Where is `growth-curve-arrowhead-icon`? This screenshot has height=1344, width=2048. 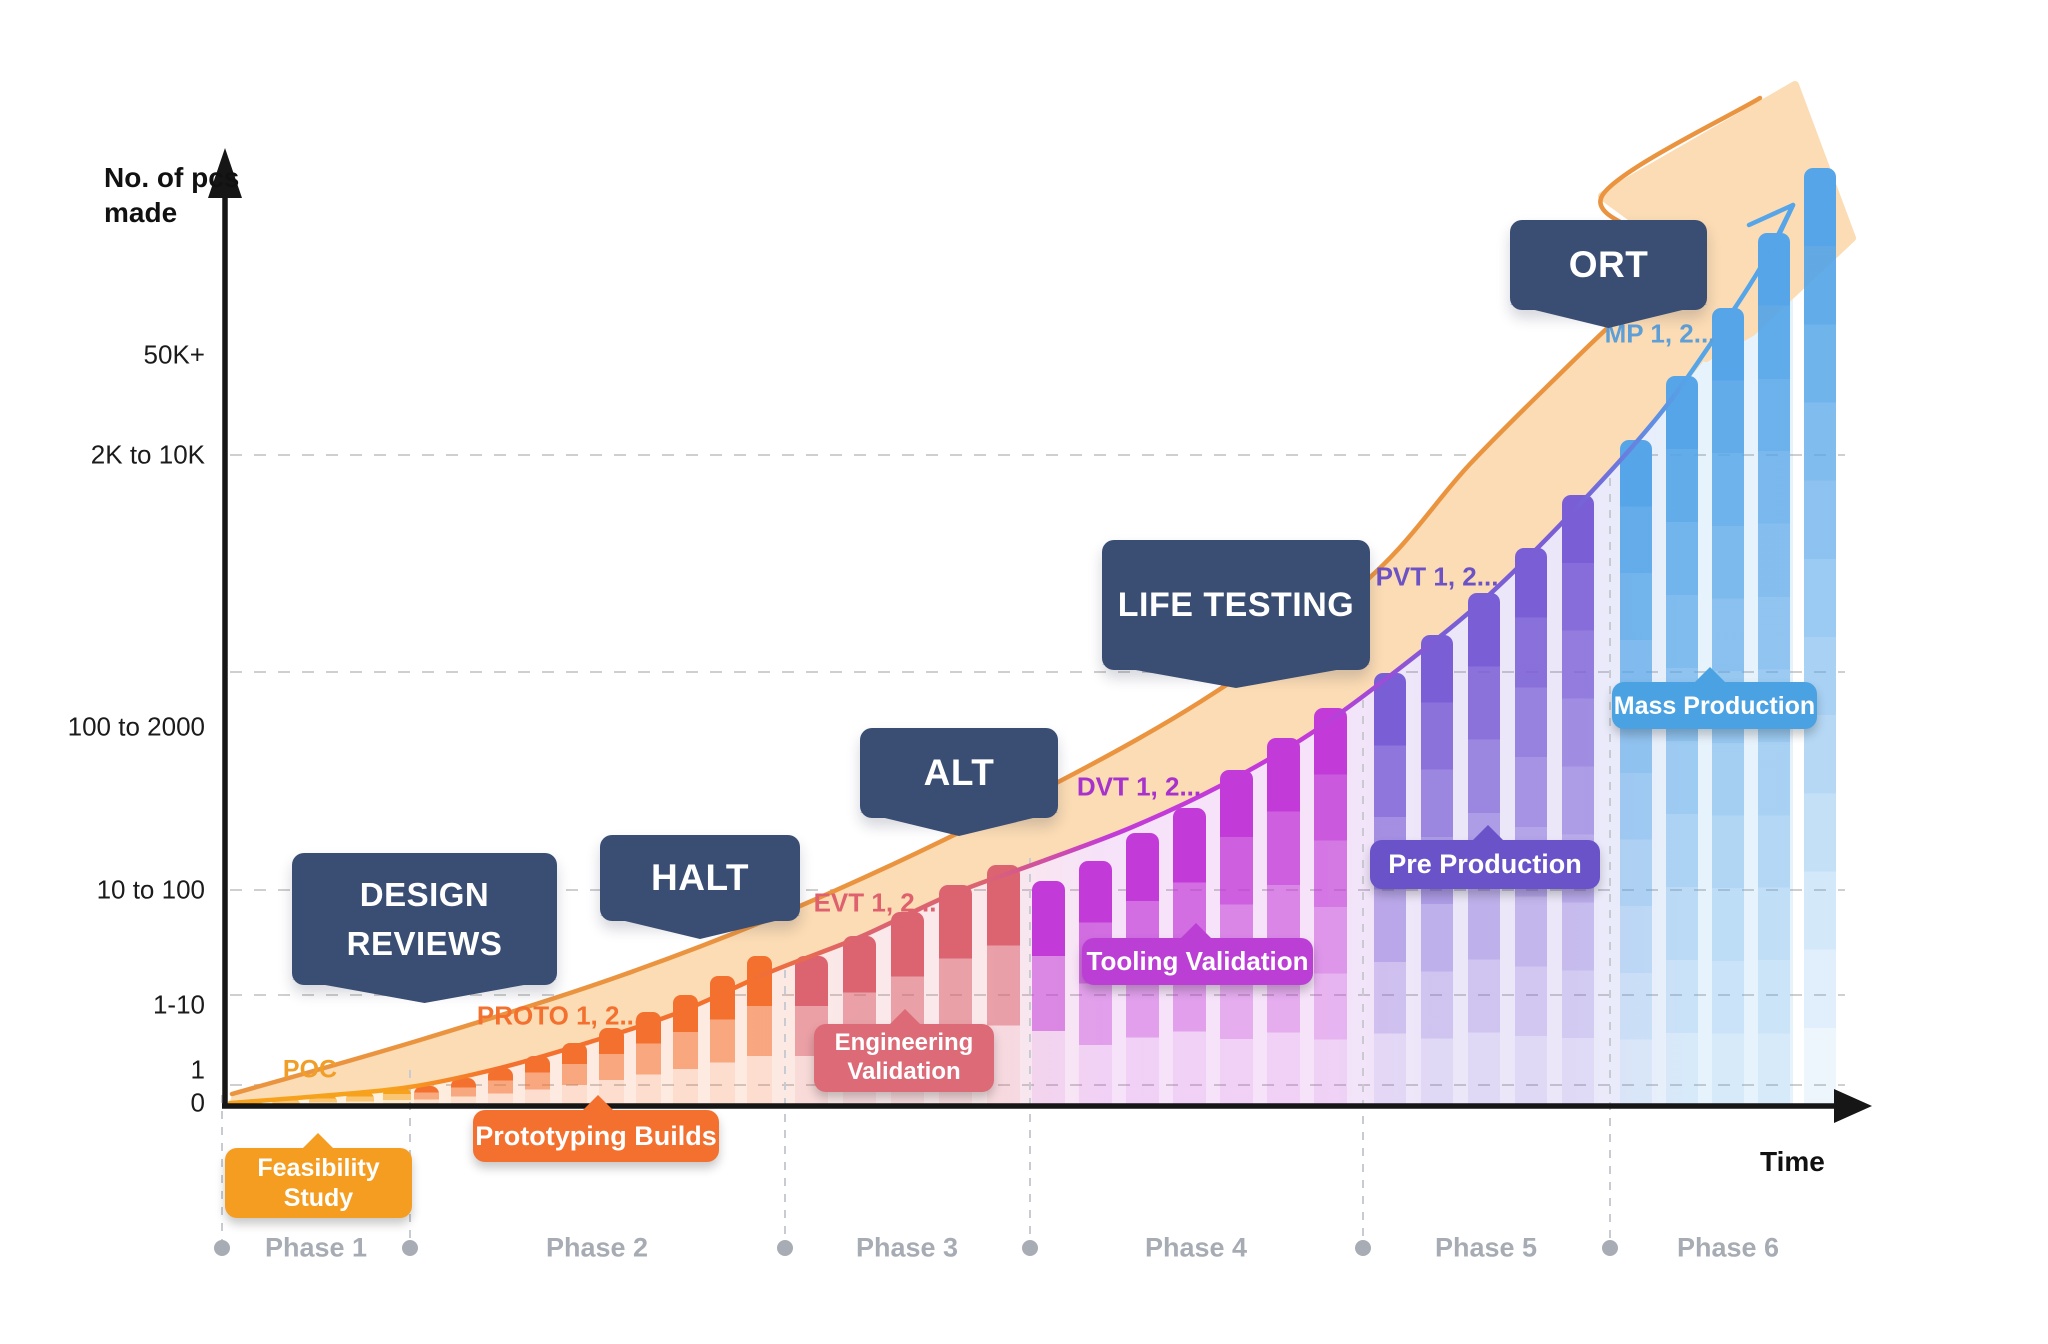 growth-curve-arrowhead-icon is located at coordinates (1771, 228).